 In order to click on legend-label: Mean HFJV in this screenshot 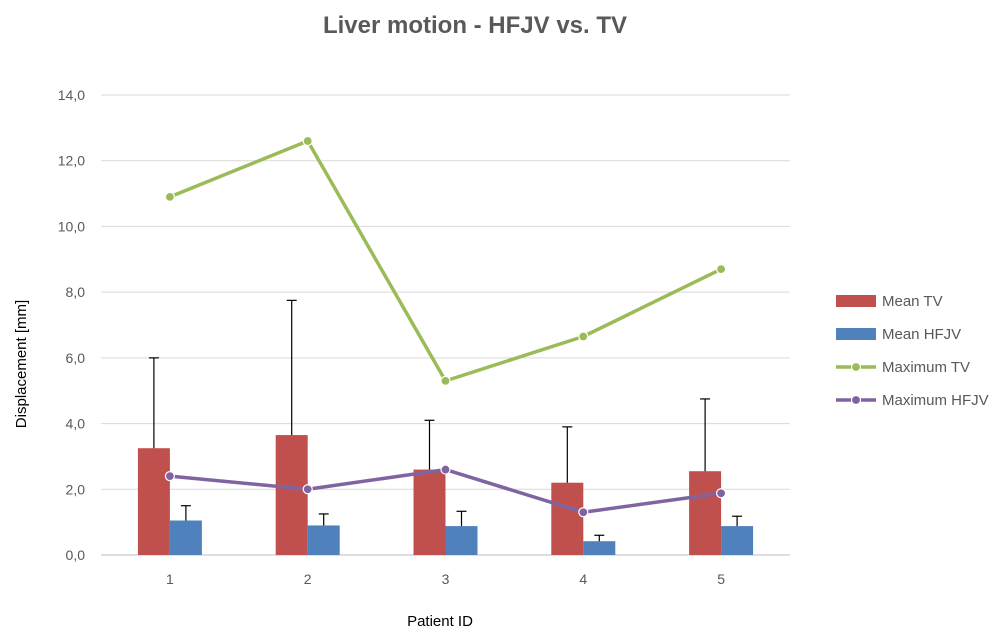, I will do `click(921, 334)`.